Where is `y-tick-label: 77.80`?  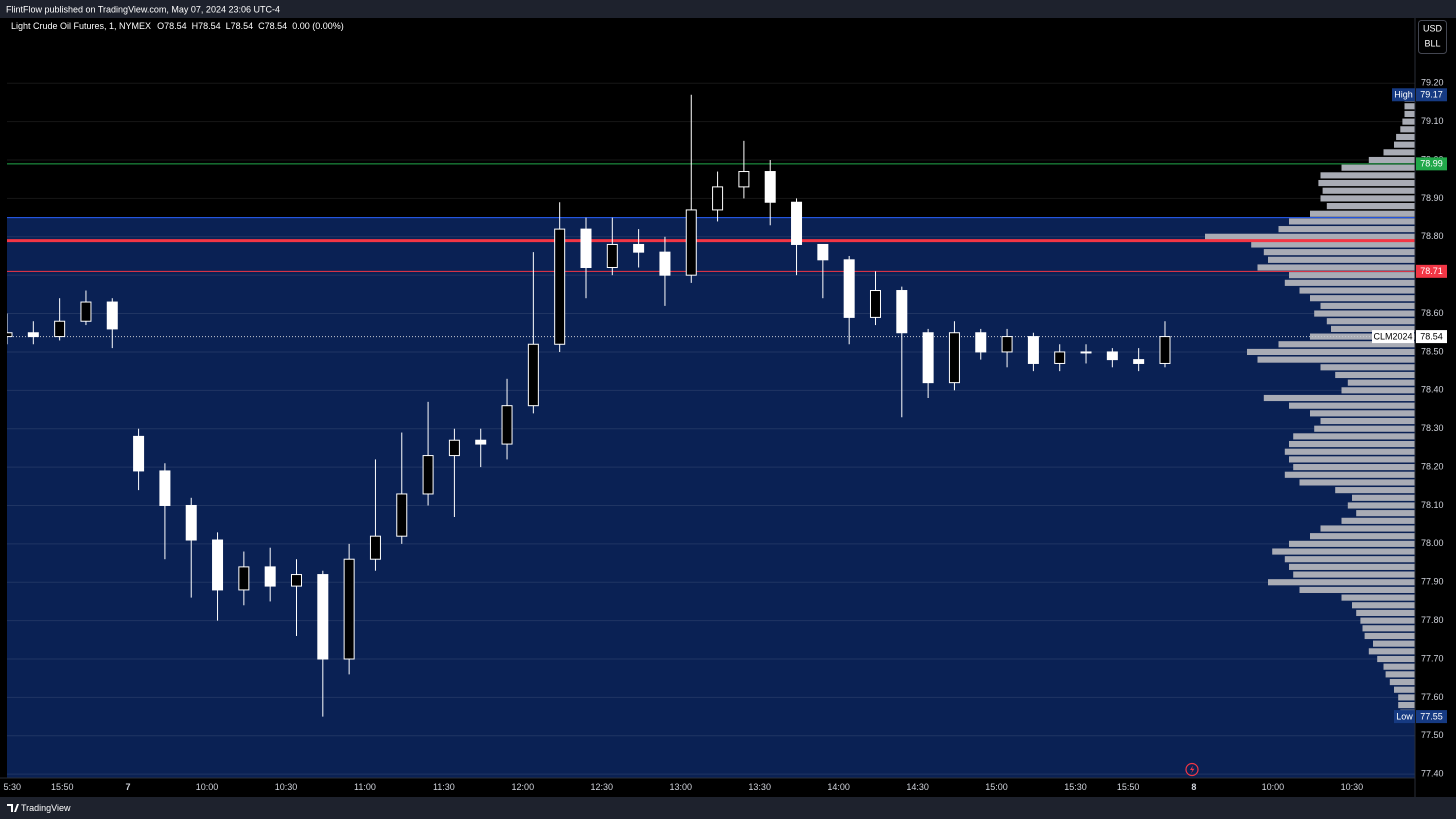
y-tick-label: 77.80 is located at coordinates (1432, 620).